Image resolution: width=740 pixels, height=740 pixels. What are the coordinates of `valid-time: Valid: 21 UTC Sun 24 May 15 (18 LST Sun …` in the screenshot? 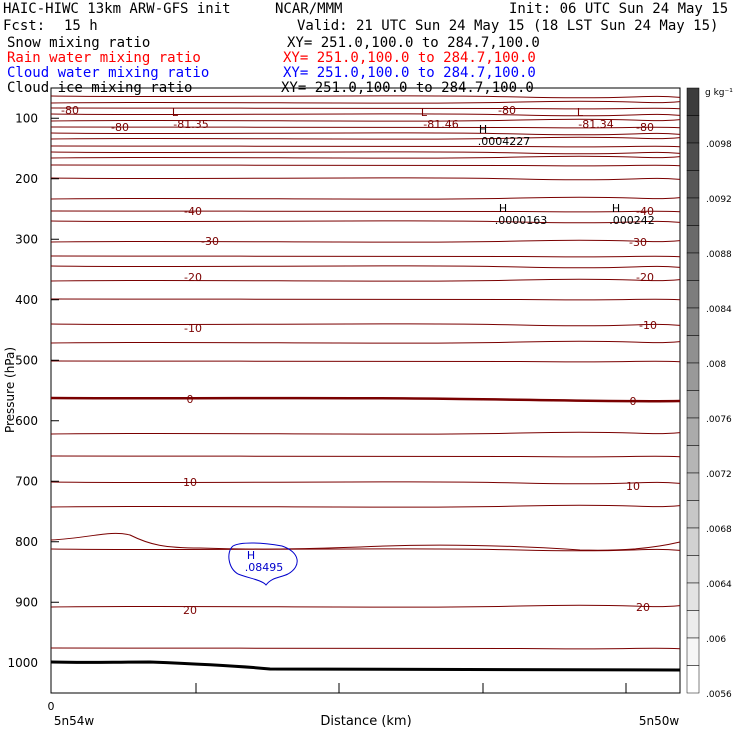 It's located at (508, 26).